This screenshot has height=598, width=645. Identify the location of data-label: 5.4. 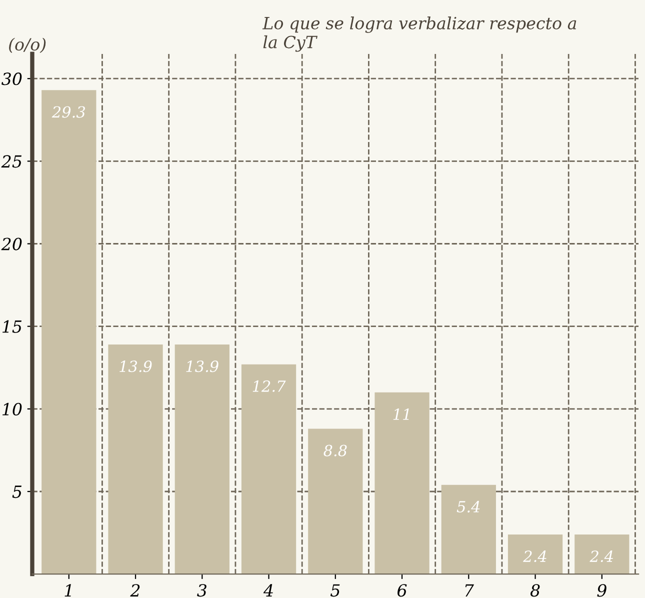
(468, 506).